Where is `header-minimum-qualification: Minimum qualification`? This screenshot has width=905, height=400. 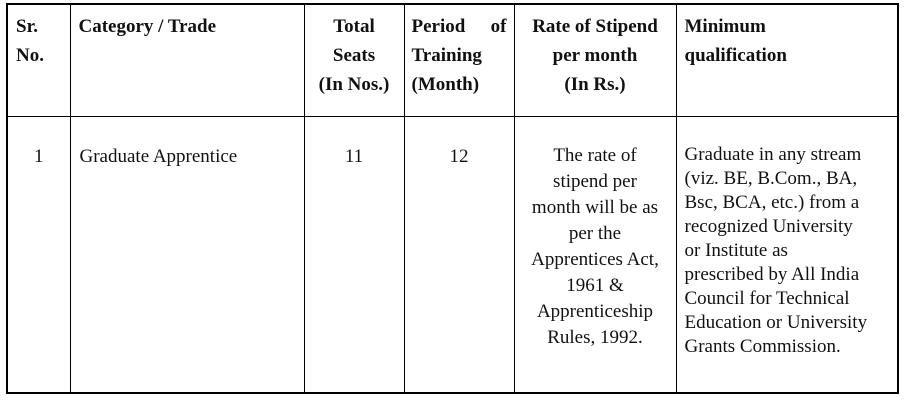 header-minimum-qualification: Minimum qualification is located at coordinates (787, 60).